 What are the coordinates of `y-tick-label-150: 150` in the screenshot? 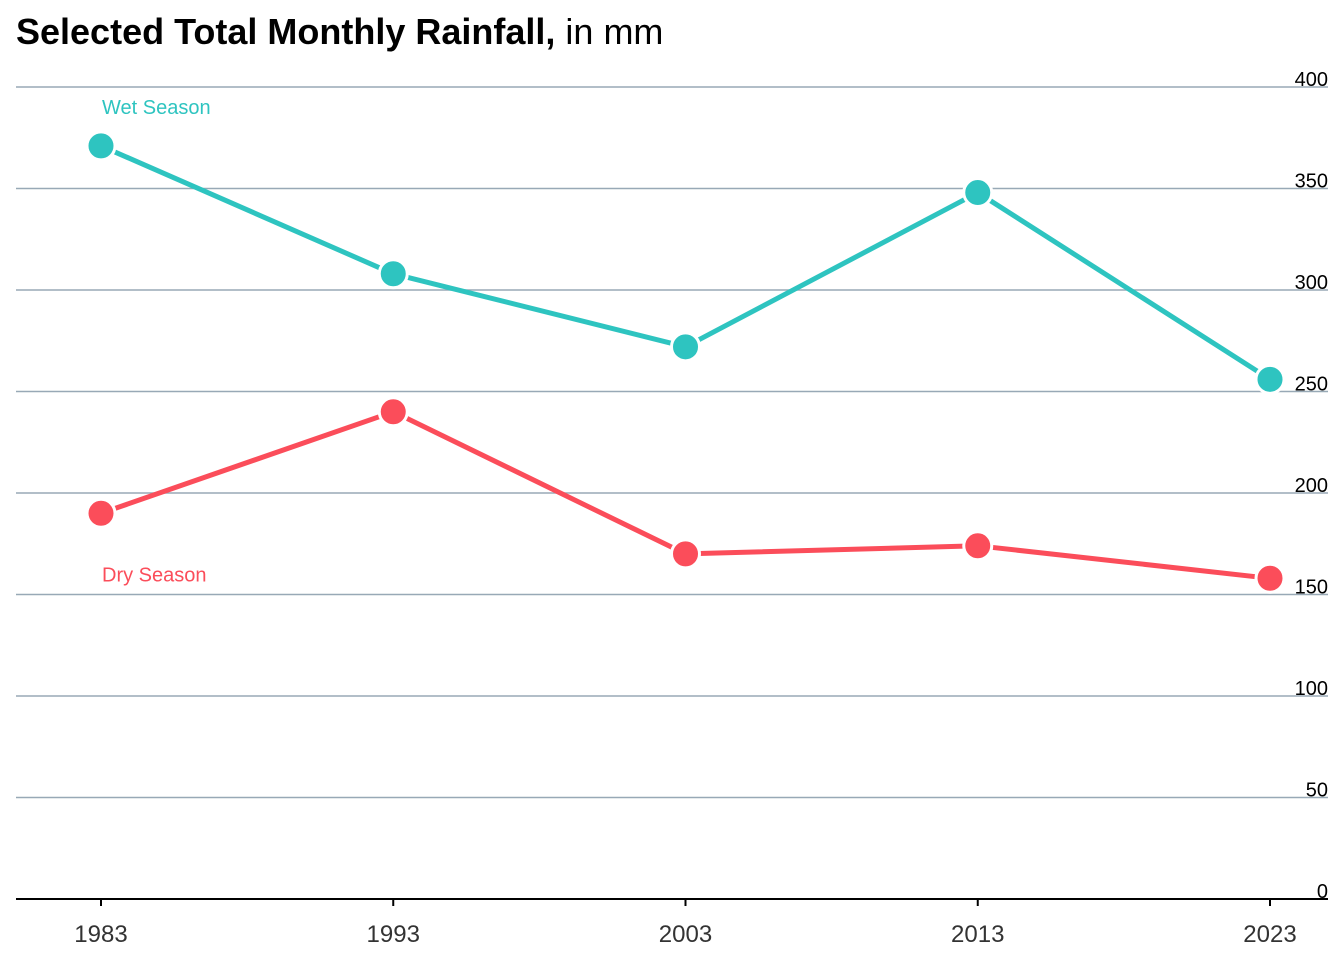 It's located at (1311, 588).